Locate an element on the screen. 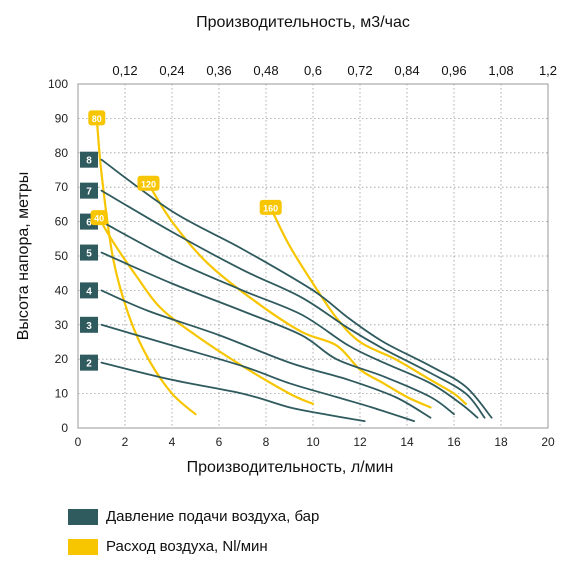 The image size is (584, 572). pressure-label-4: 4 is located at coordinates (89, 291).